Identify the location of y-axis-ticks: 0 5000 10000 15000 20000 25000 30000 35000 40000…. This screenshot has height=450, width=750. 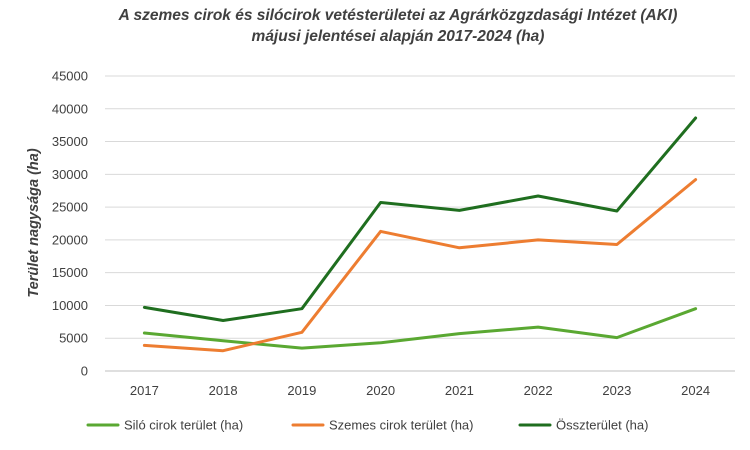
(70, 224).